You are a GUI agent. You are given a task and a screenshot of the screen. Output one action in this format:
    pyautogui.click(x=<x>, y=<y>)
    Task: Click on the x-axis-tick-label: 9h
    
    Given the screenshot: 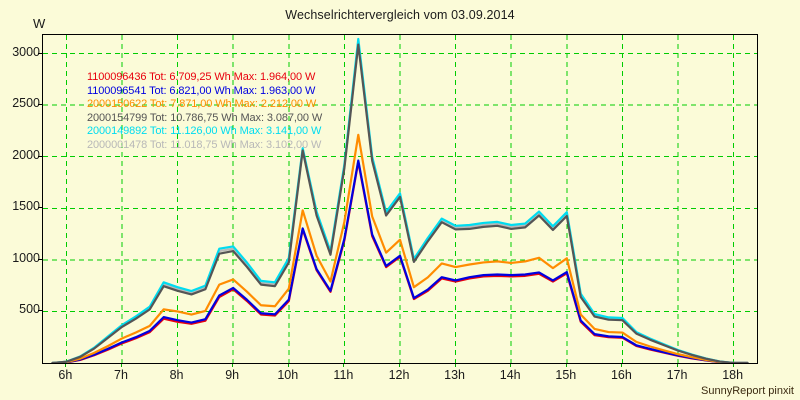 What is the action you would take?
    pyautogui.click(x=232, y=375)
    